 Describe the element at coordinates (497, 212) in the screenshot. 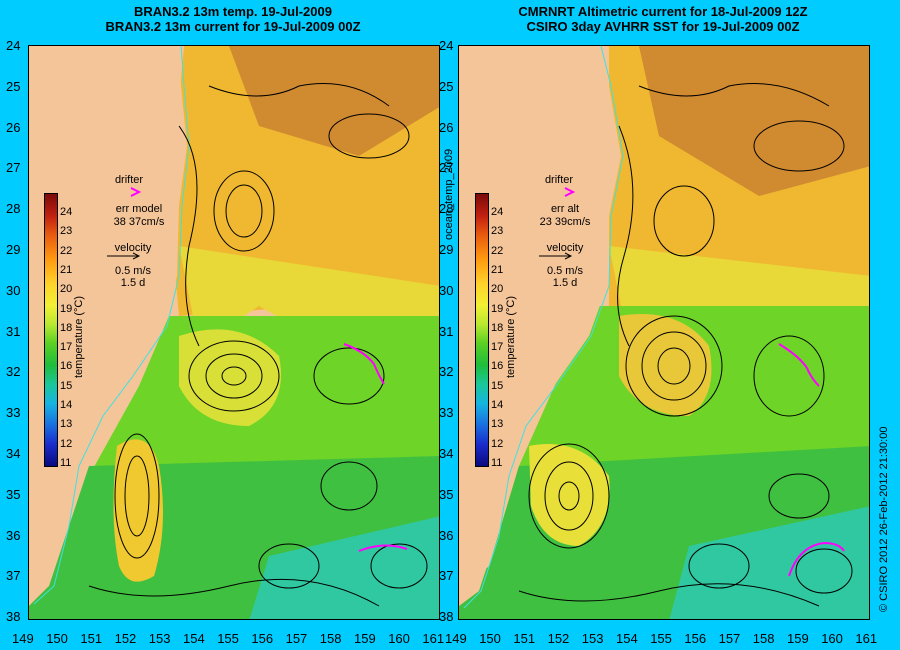

I see `colorbar-tick-label: 24` at that location.